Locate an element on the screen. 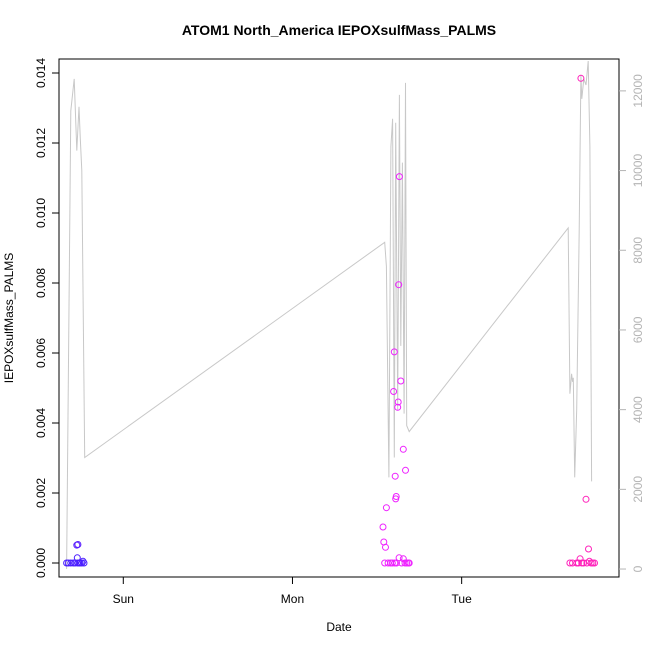 The image size is (650, 655). x-tick-label: Tue is located at coordinates (462, 599).